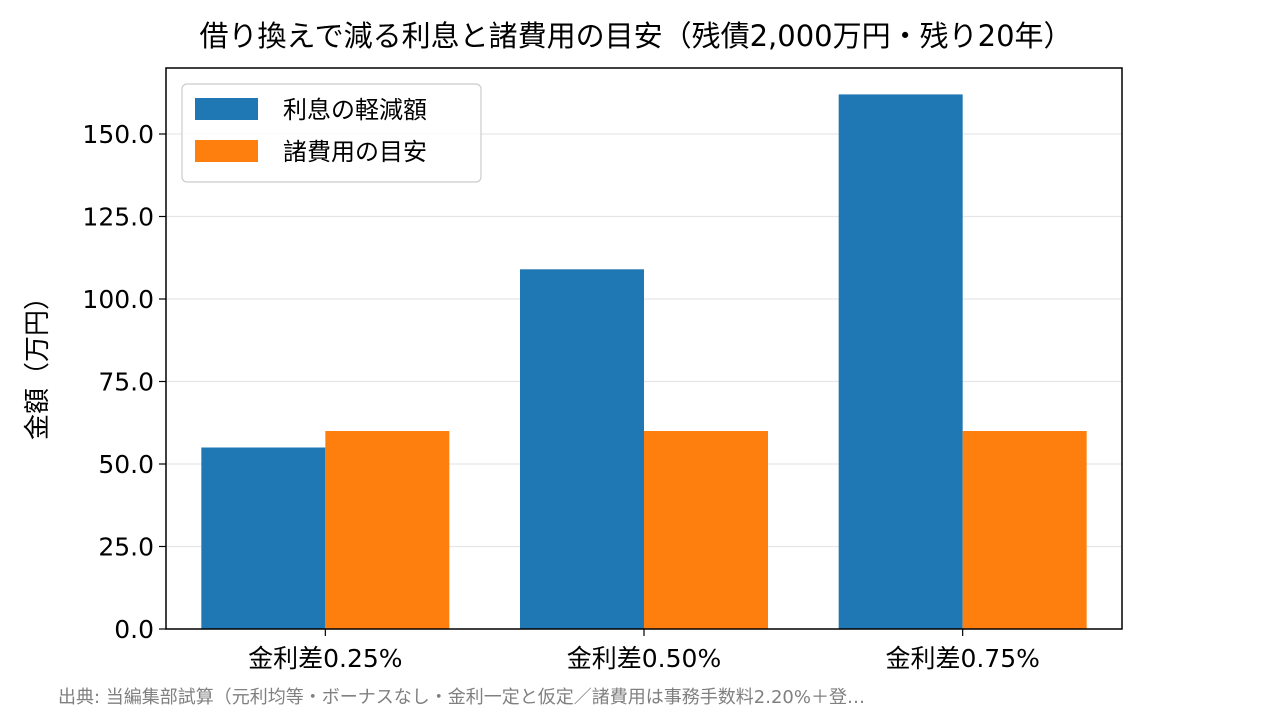  Describe the element at coordinates (118, 217) in the screenshot. I see `y-tick-label: 125.0` at that location.